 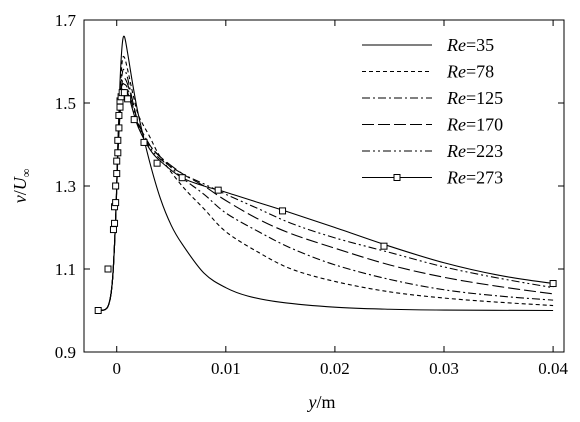 I want to click on y-tick-label: 1.7, so click(x=66, y=20).